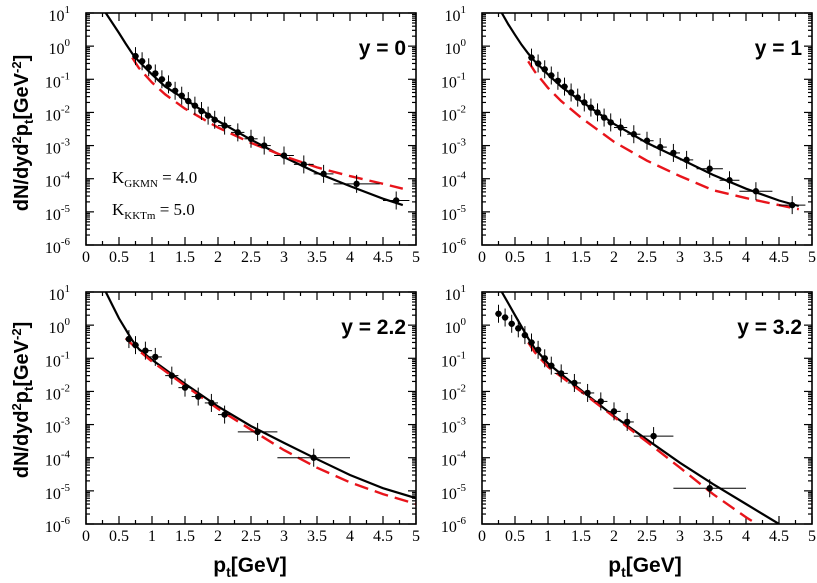 This screenshot has width=817, height=583. I want to click on rapidity-label: y = 2.2, so click(373, 327).